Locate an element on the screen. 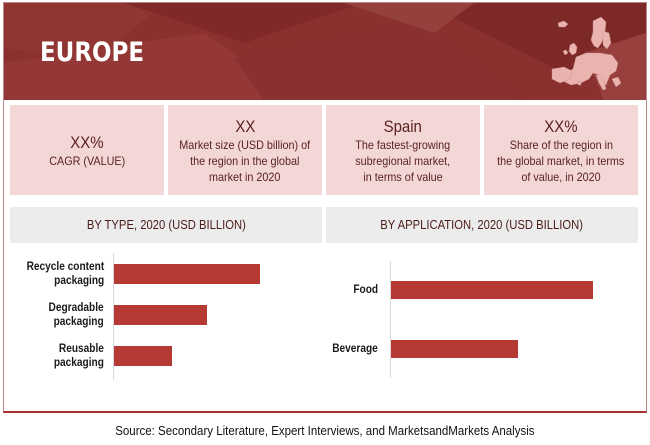  kpi-cagr: XX% CAGR (VALUE) is located at coordinates (87, 150).